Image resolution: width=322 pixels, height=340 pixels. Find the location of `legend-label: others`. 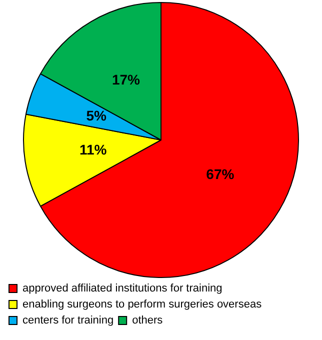

legend-label: others is located at coordinates (148, 320).